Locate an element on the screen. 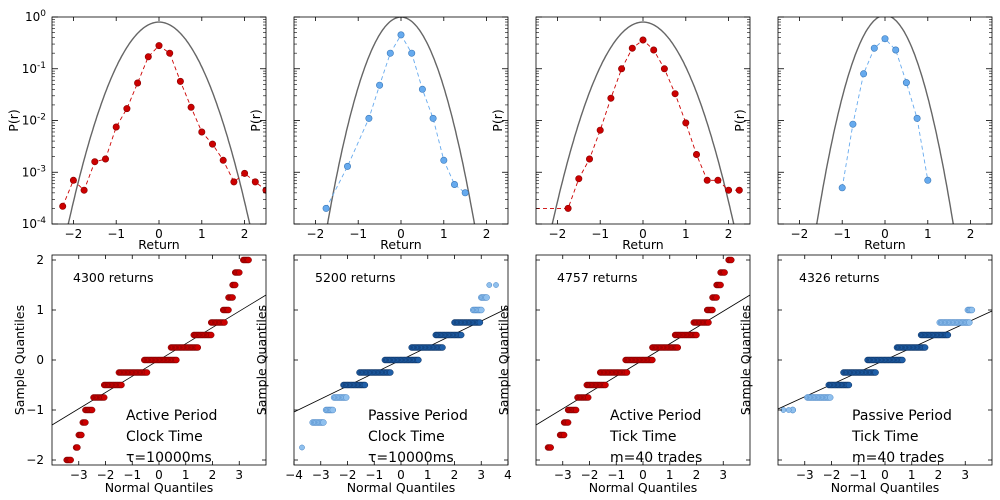 The width and height of the screenshot is (1000, 500). plot-area is located at coordinates (639, 122).